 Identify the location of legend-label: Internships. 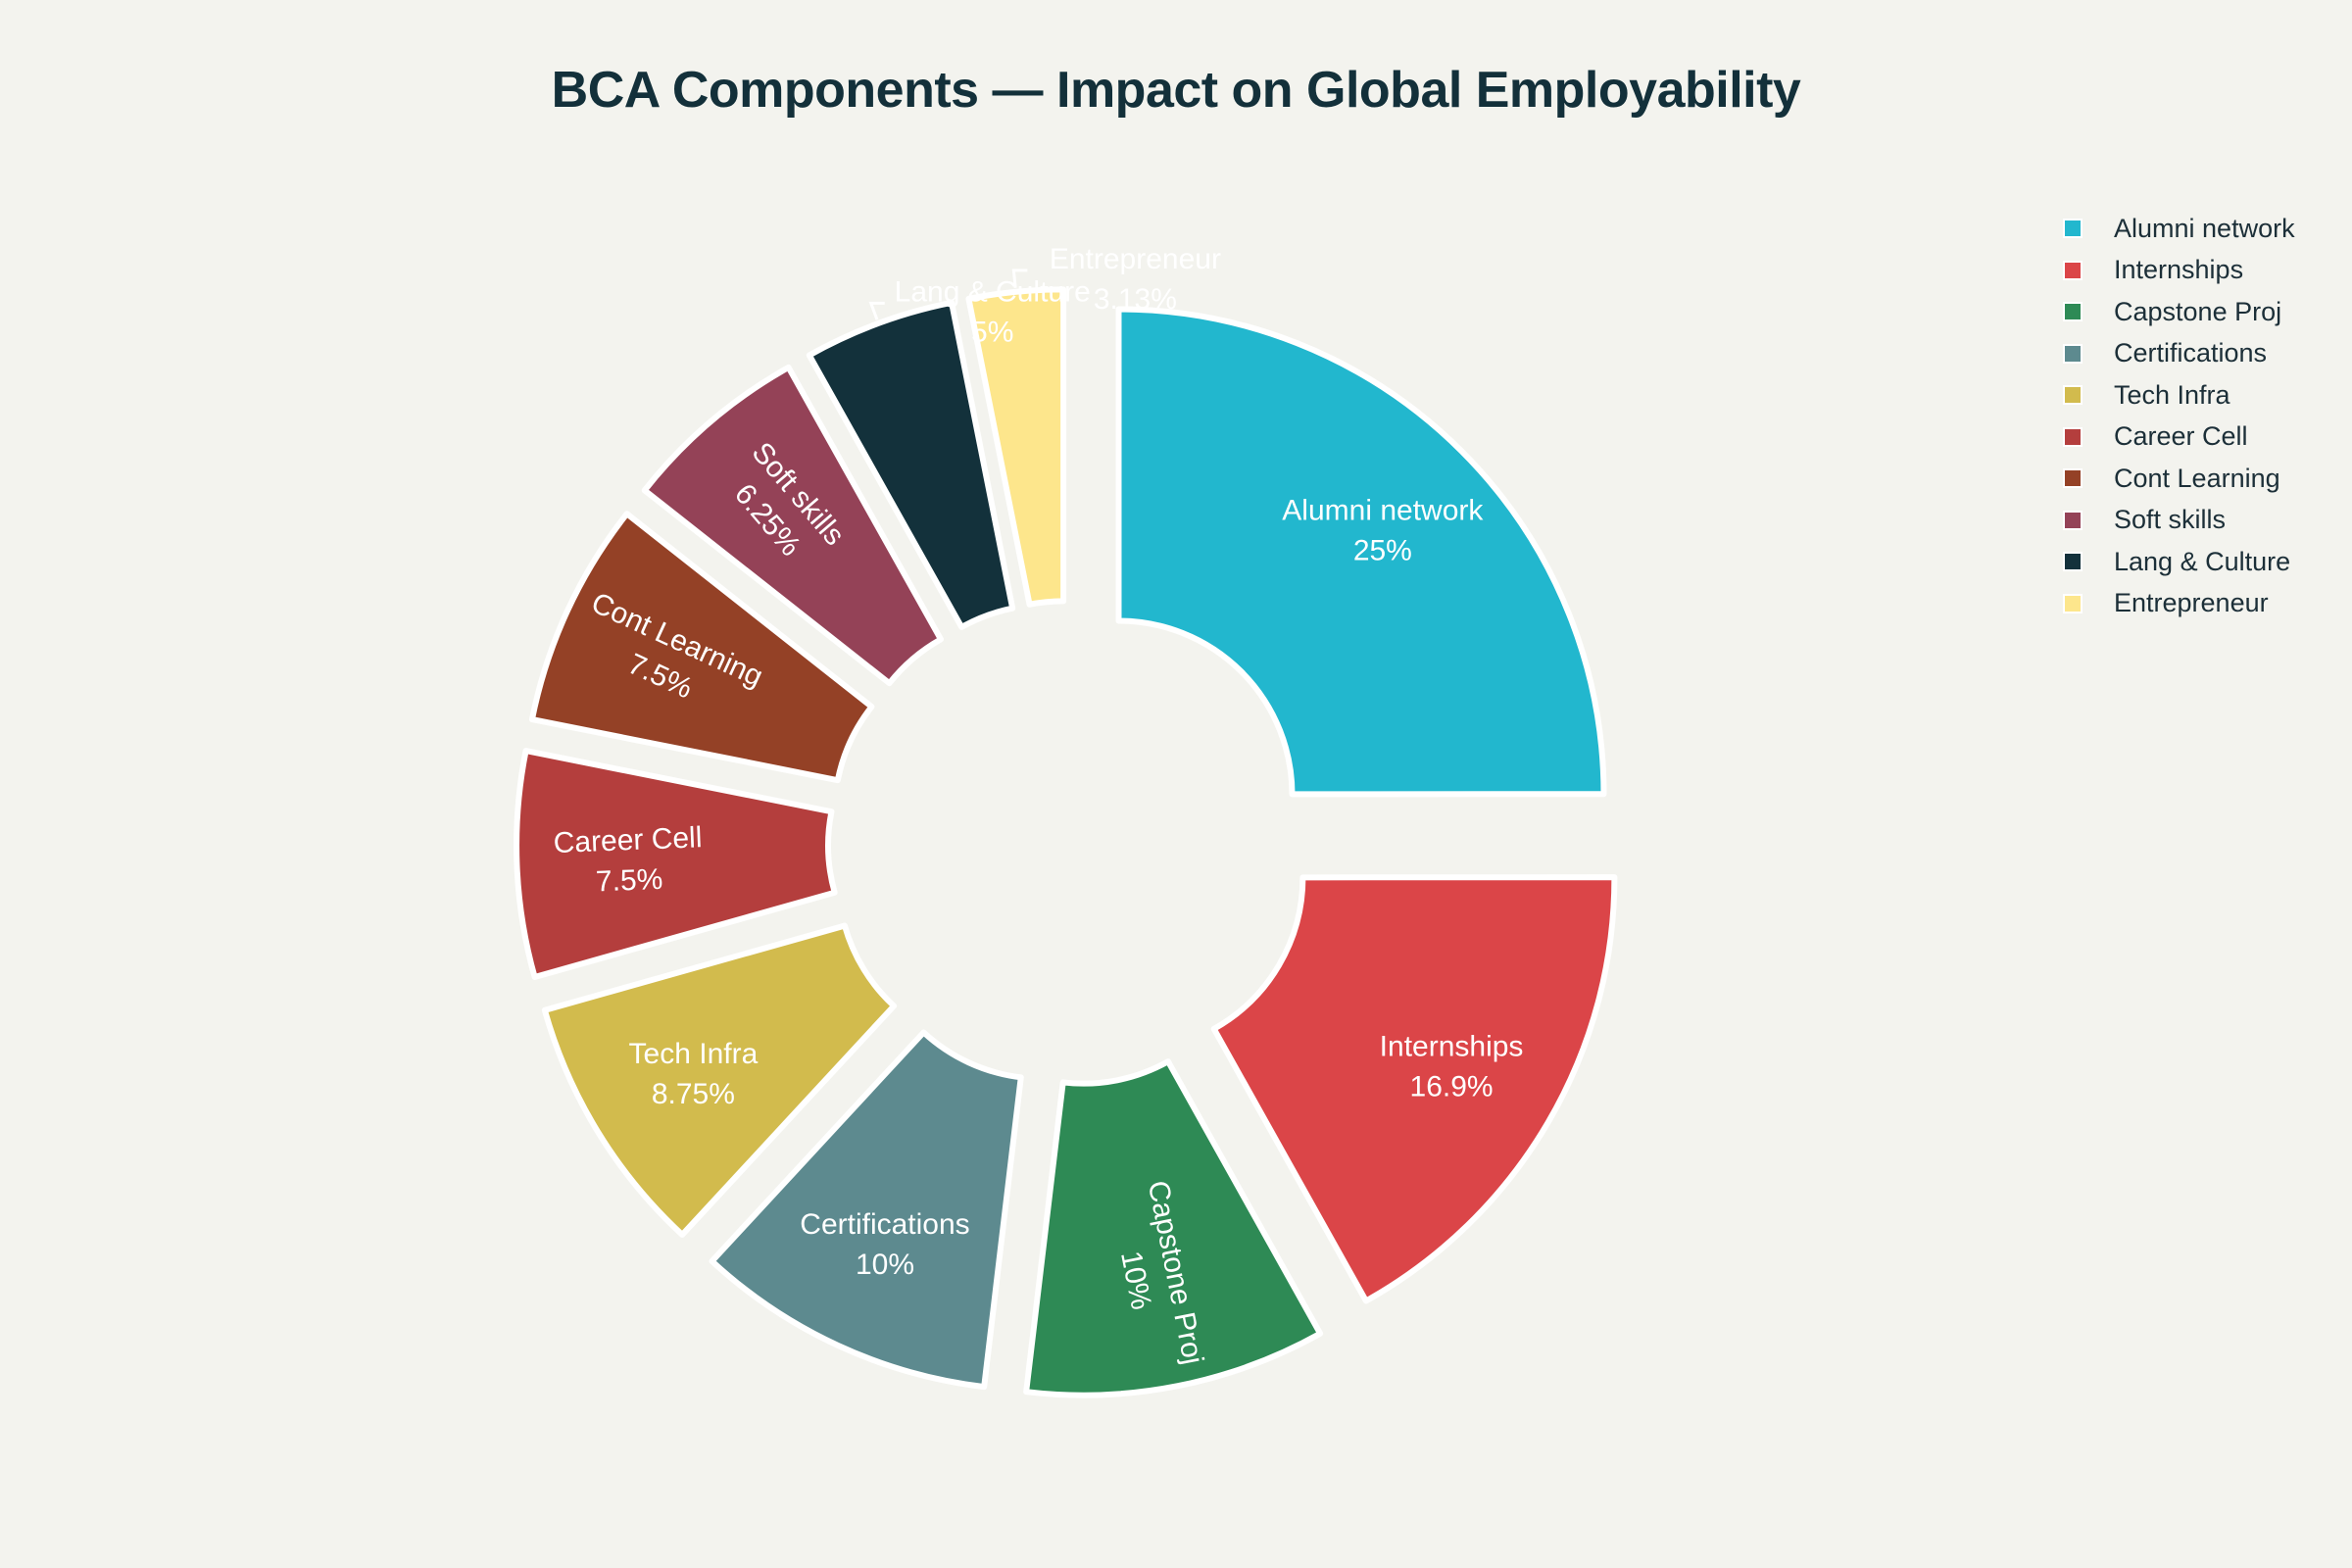
(2179, 270).